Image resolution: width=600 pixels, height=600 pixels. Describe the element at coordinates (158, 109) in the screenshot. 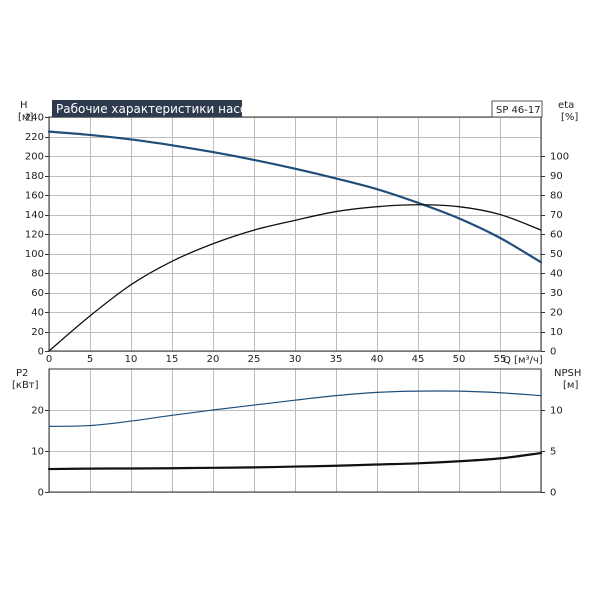

I see `chart-title: Рабочие характеристики насоса` at that location.